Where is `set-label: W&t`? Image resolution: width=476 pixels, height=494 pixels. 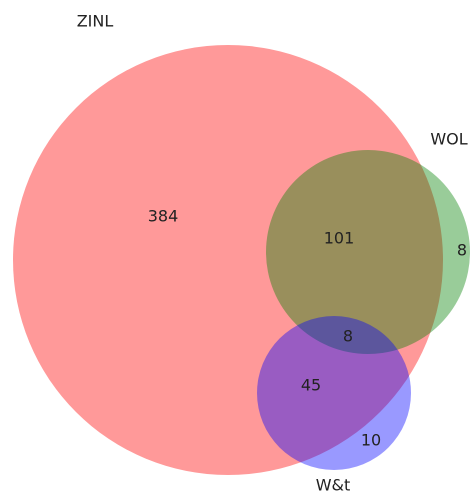
set-label: W&t is located at coordinates (333, 485).